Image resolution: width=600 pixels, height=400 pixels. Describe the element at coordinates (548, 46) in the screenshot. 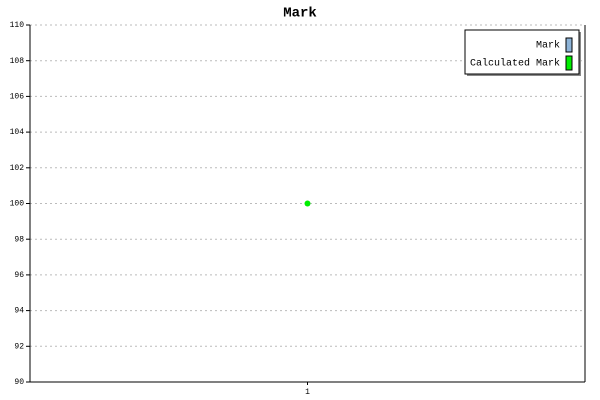

I see `legend-label: Mark` at that location.